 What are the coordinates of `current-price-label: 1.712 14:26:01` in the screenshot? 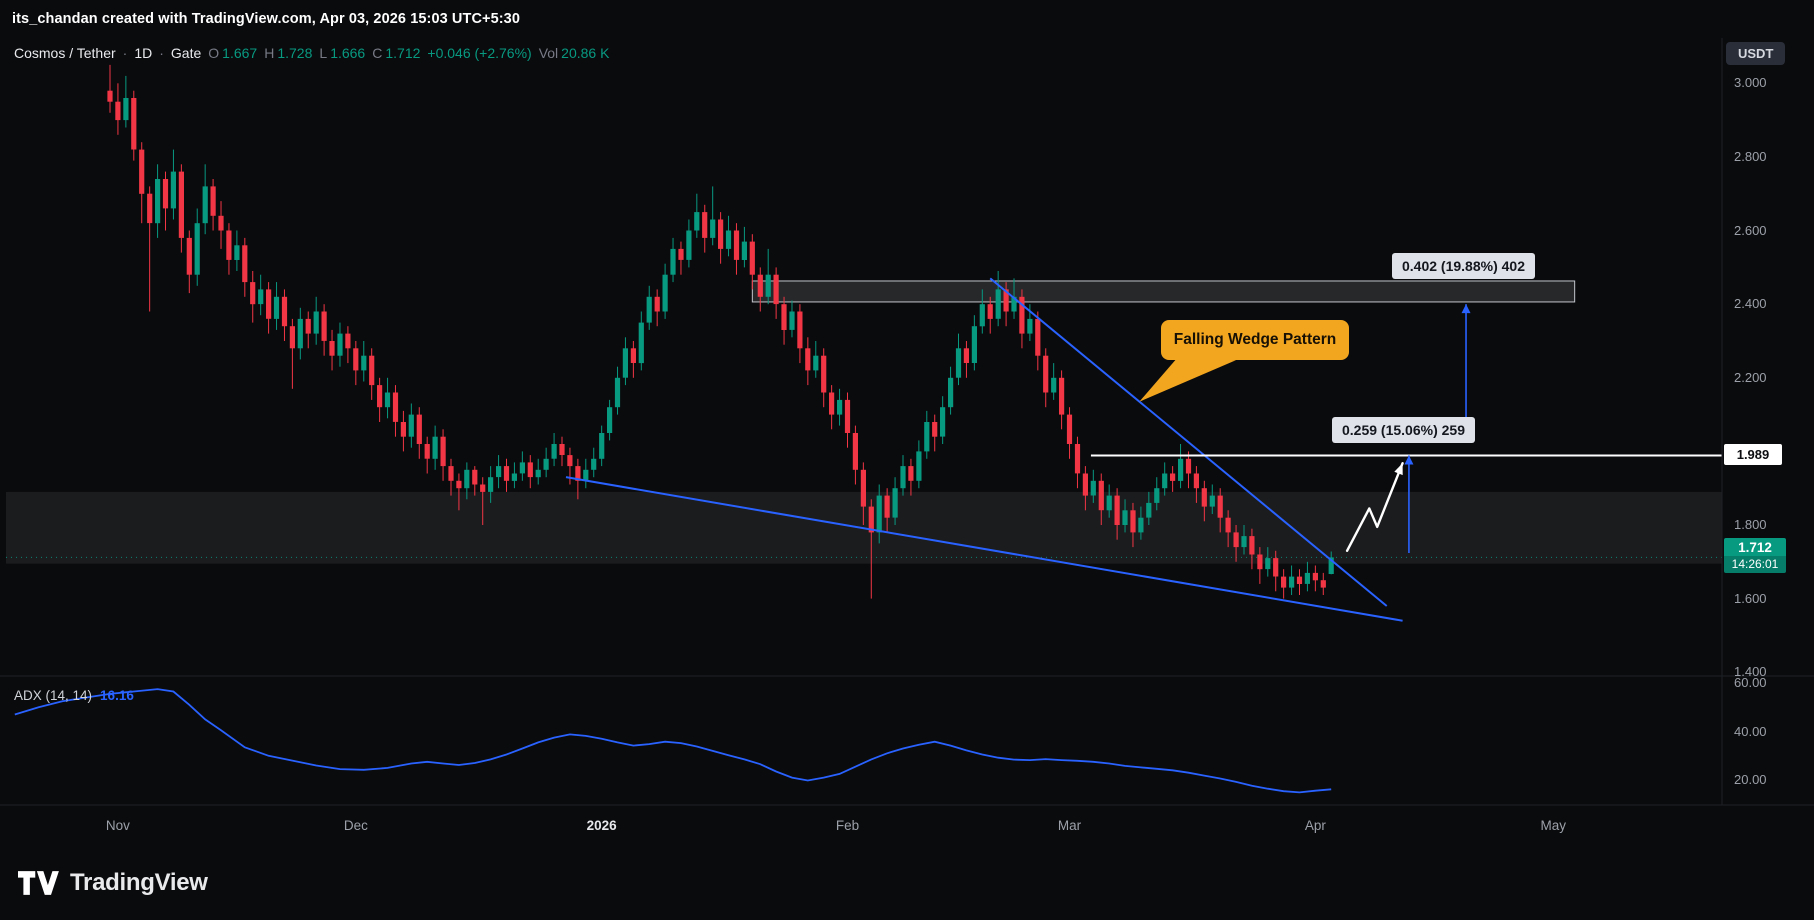 It's located at (1755, 555).